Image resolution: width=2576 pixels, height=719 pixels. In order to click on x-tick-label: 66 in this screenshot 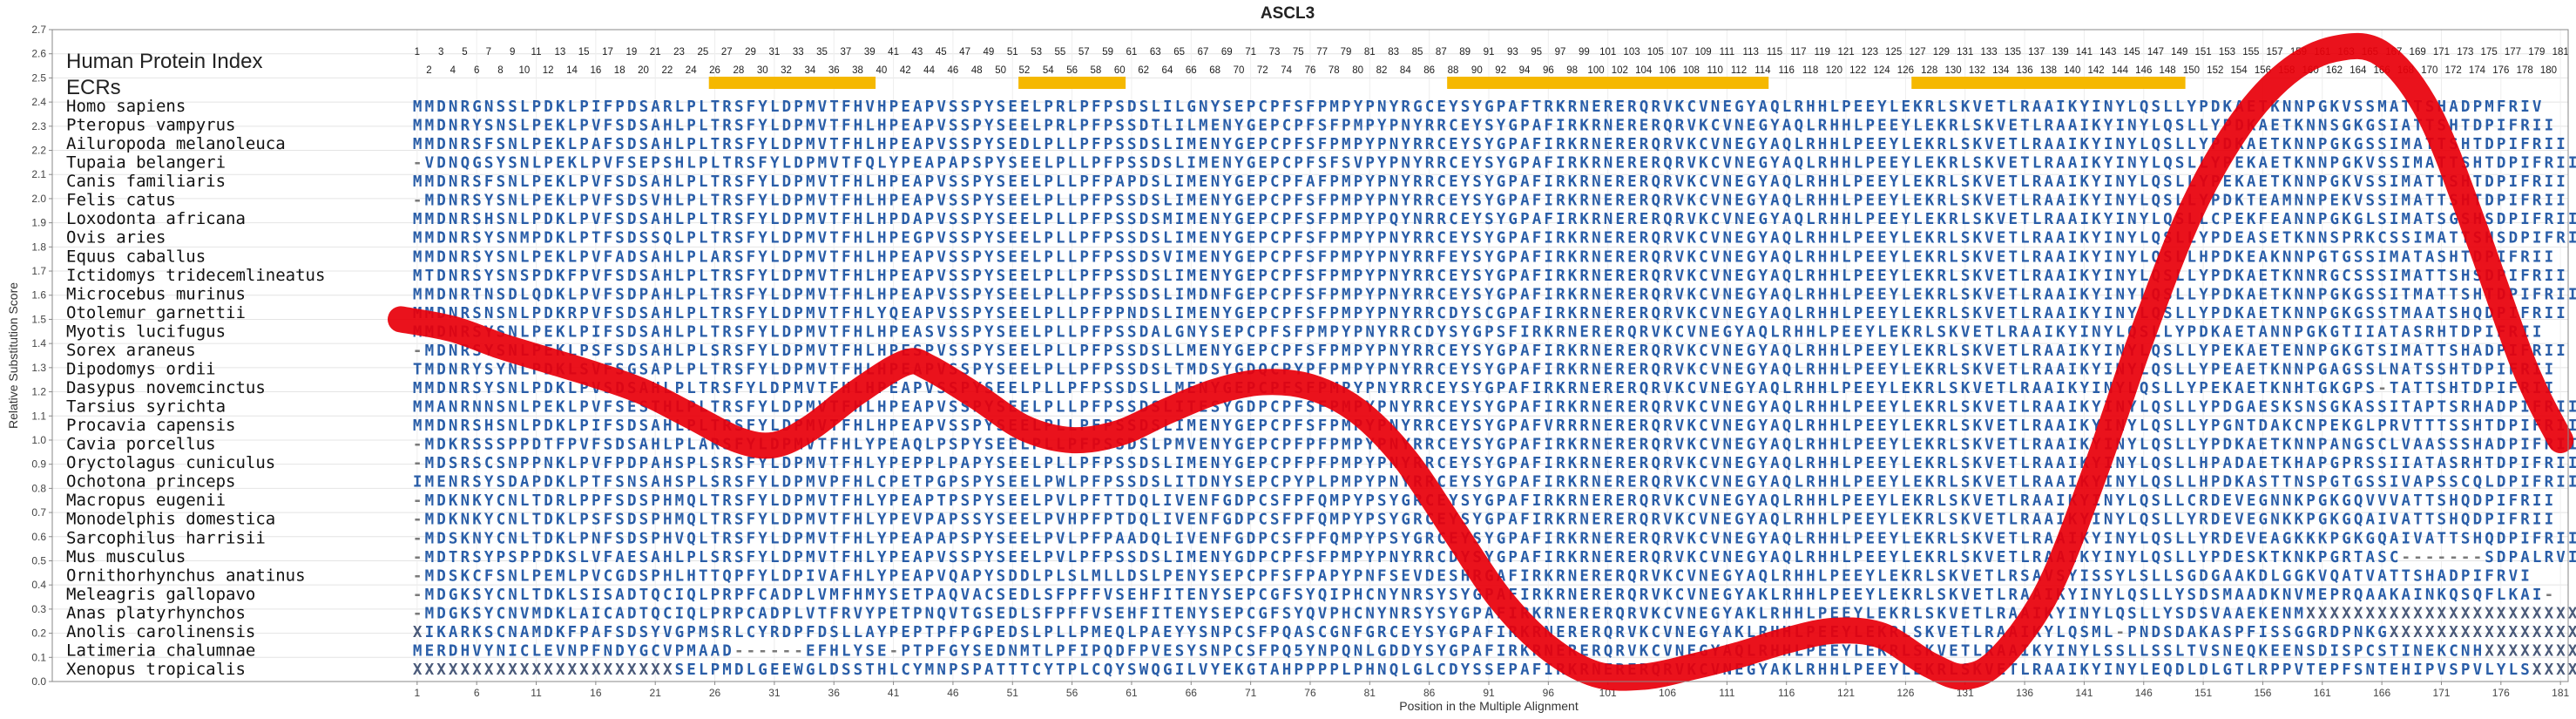, I will do `click(1192, 693)`.